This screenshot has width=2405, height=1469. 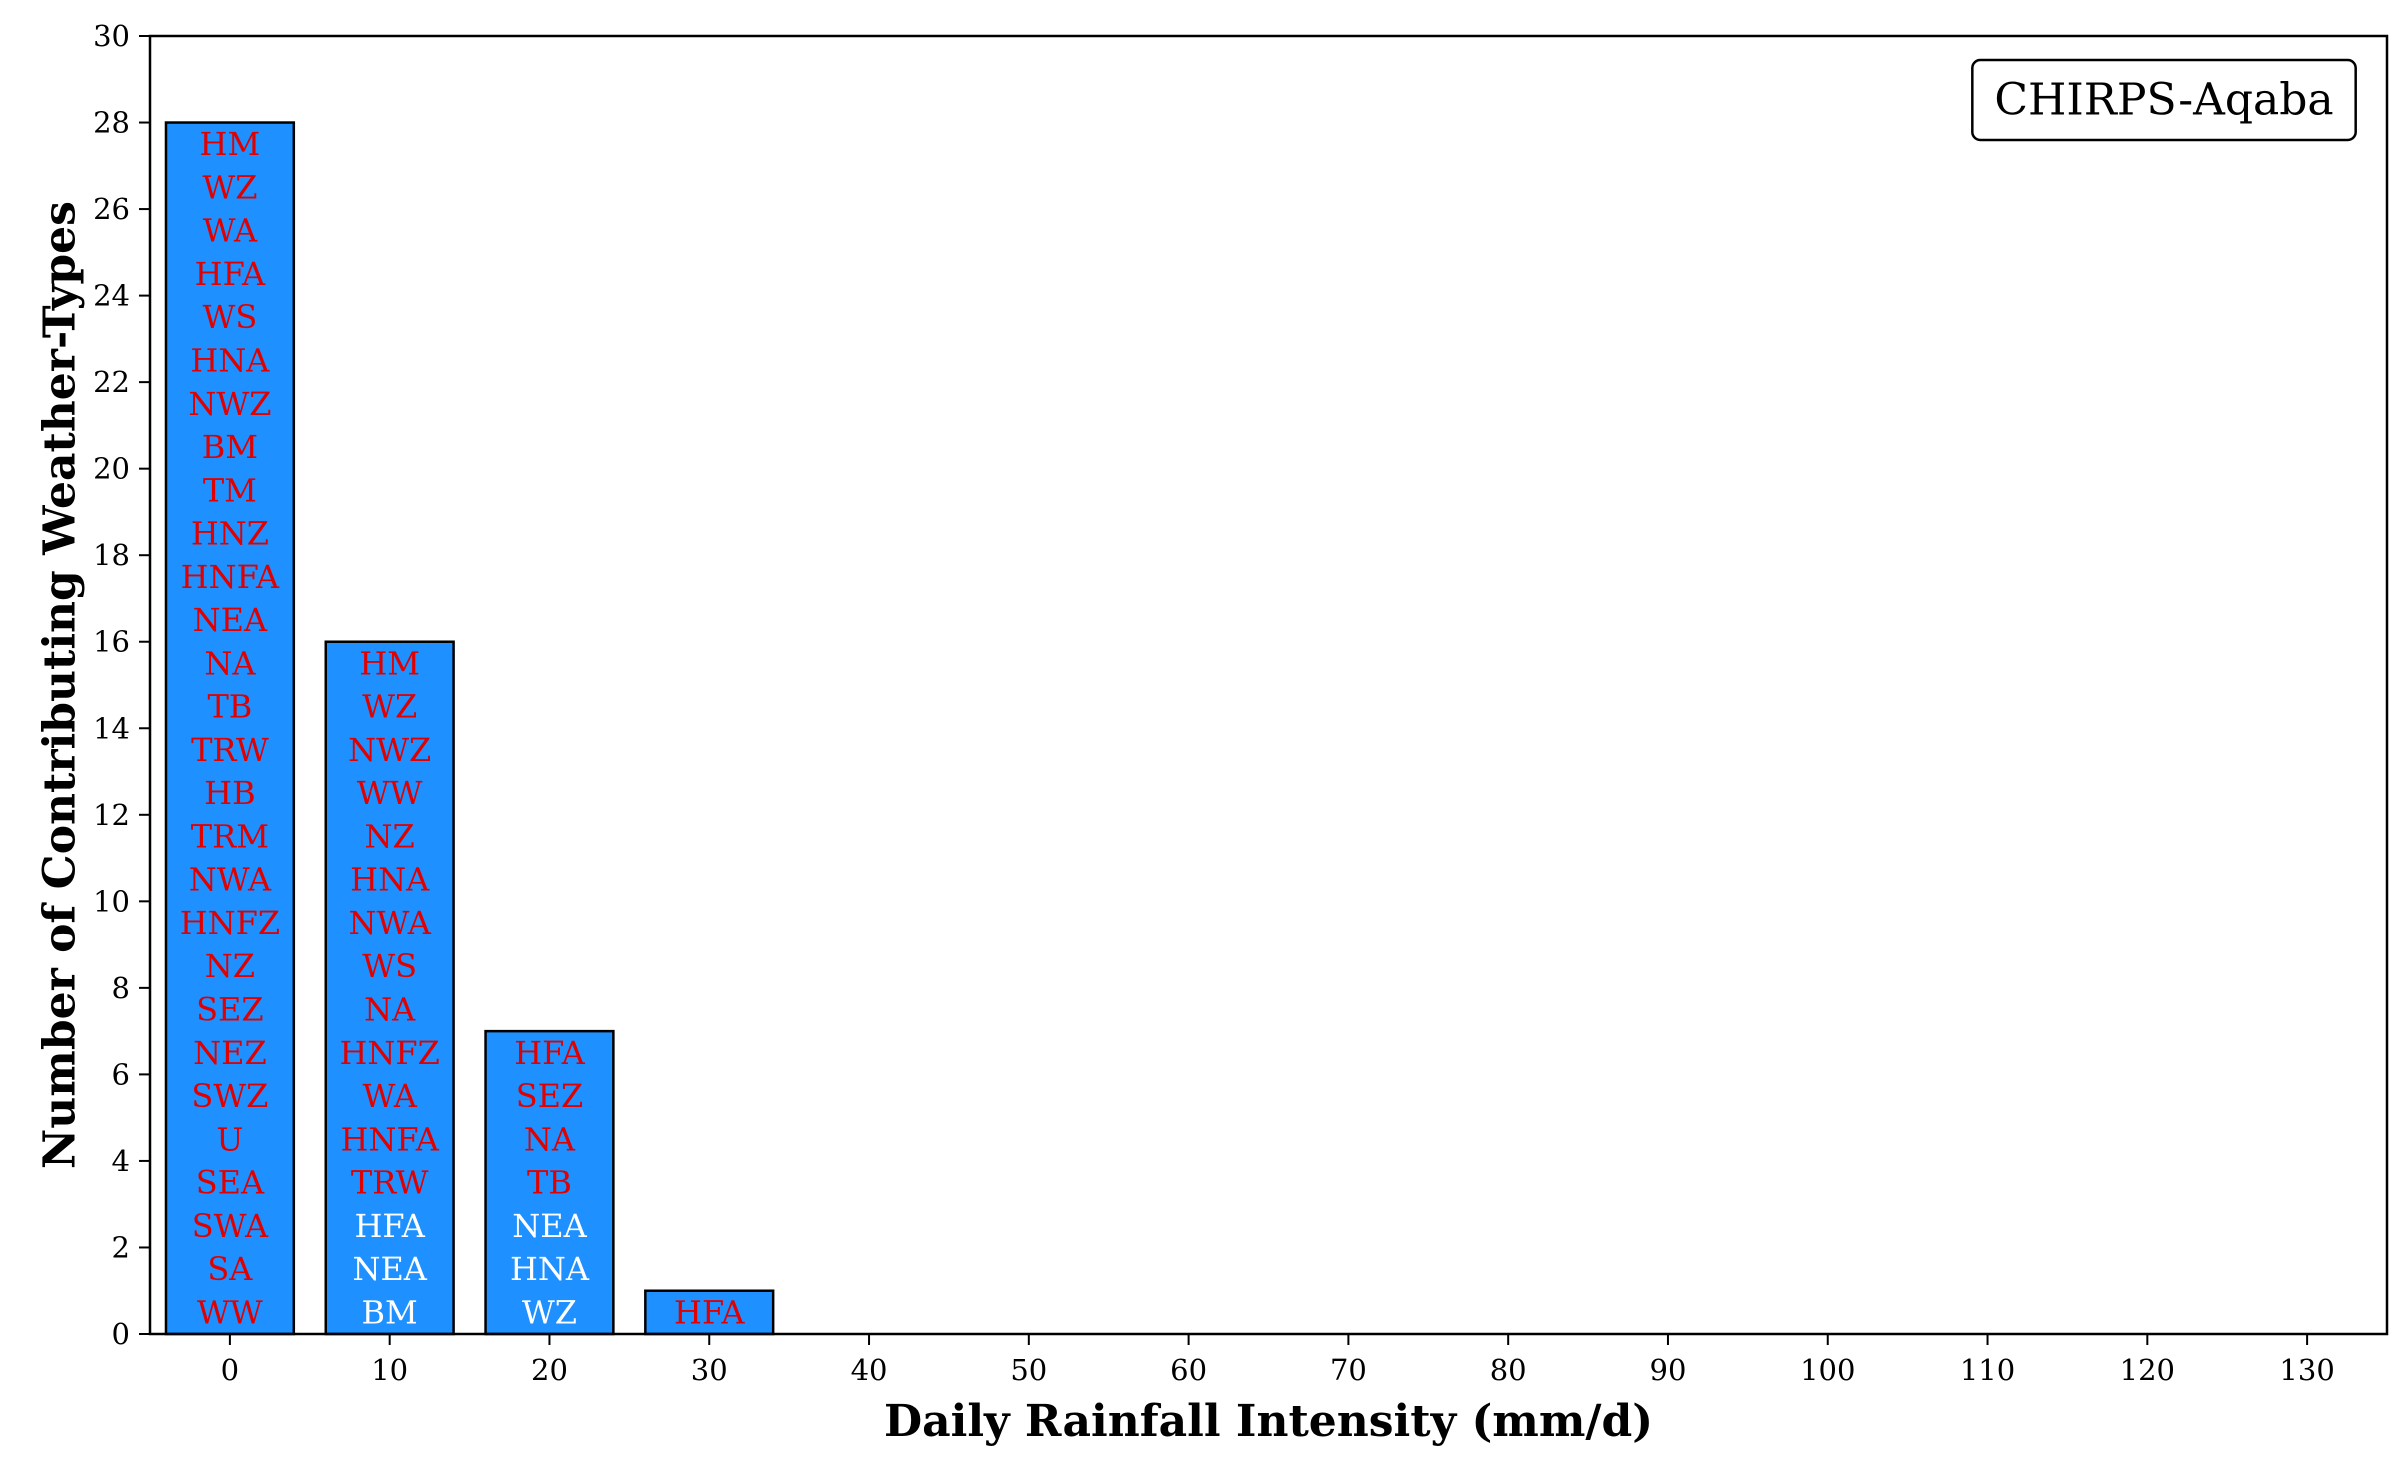 What do you see at coordinates (230, 534) in the screenshot?
I see `bar-label: HNZ` at bounding box center [230, 534].